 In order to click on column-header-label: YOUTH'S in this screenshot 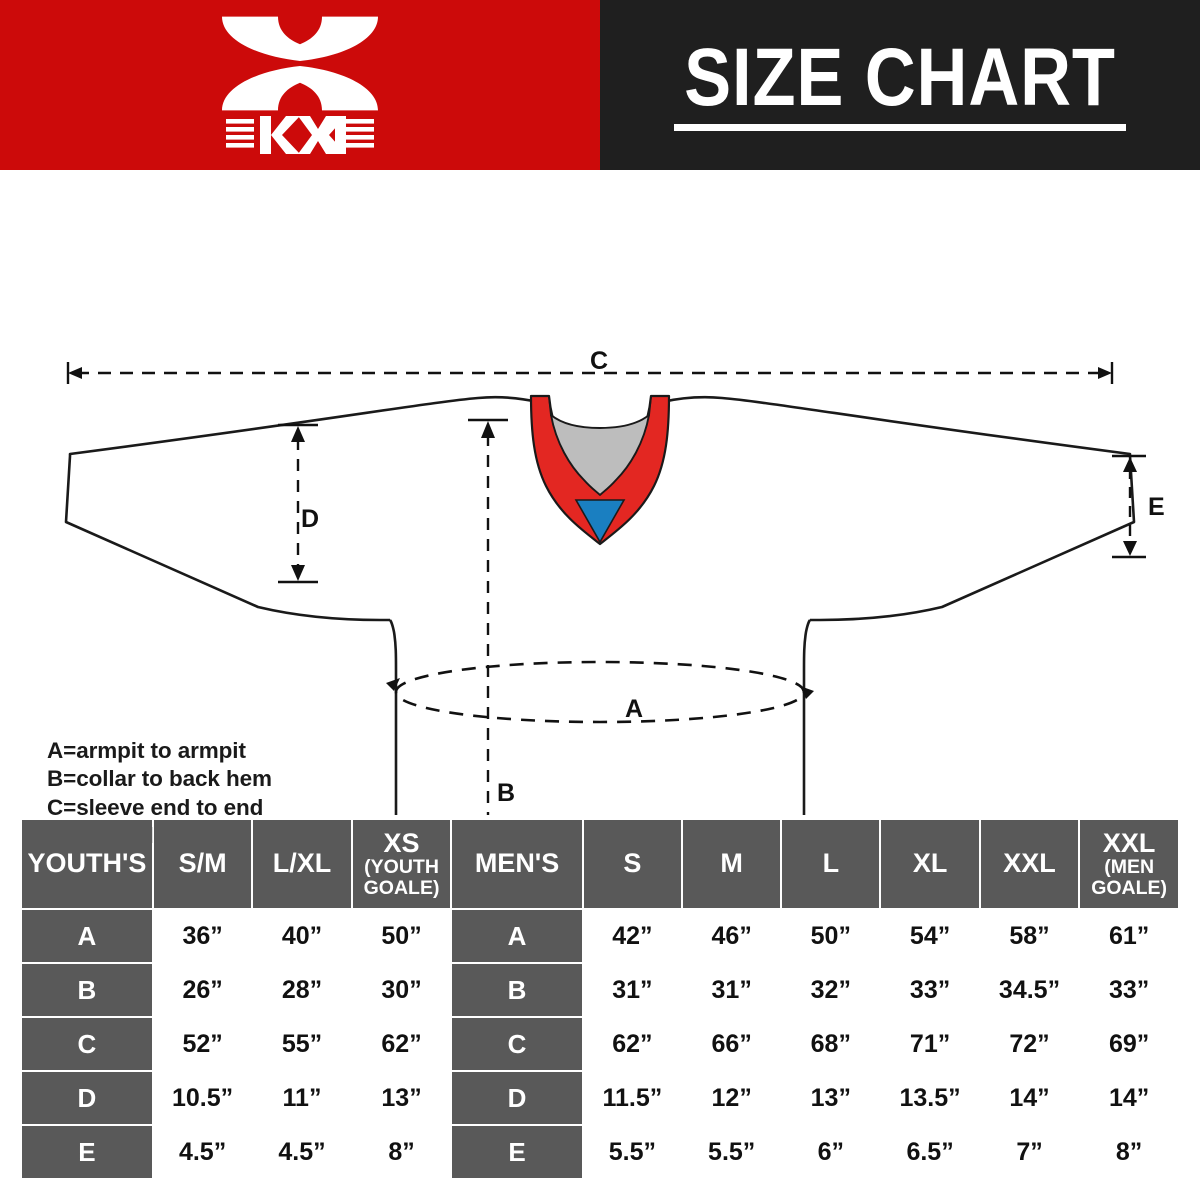, I will do `click(87, 863)`.